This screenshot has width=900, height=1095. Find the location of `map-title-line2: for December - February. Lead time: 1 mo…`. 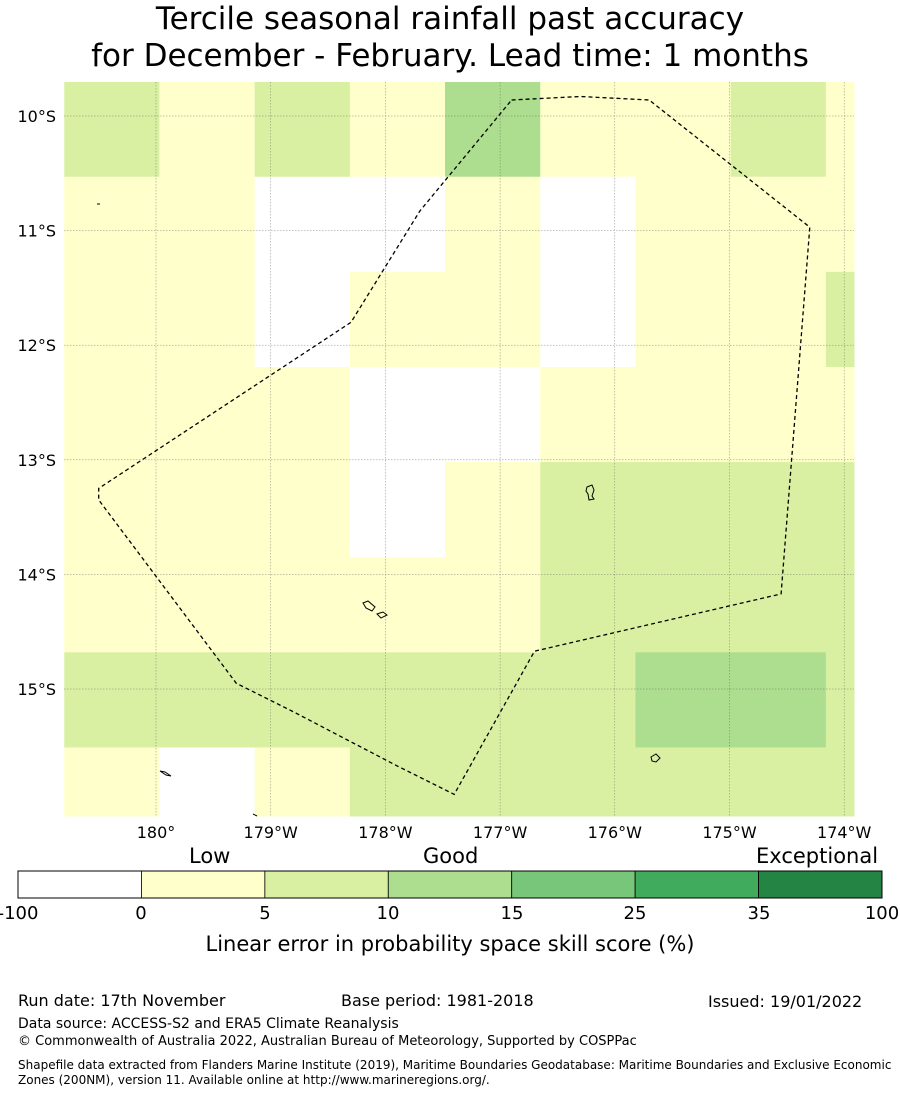

map-title-line2: for December - February. Lead time: 1 mo… is located at coordinates (450, 56).